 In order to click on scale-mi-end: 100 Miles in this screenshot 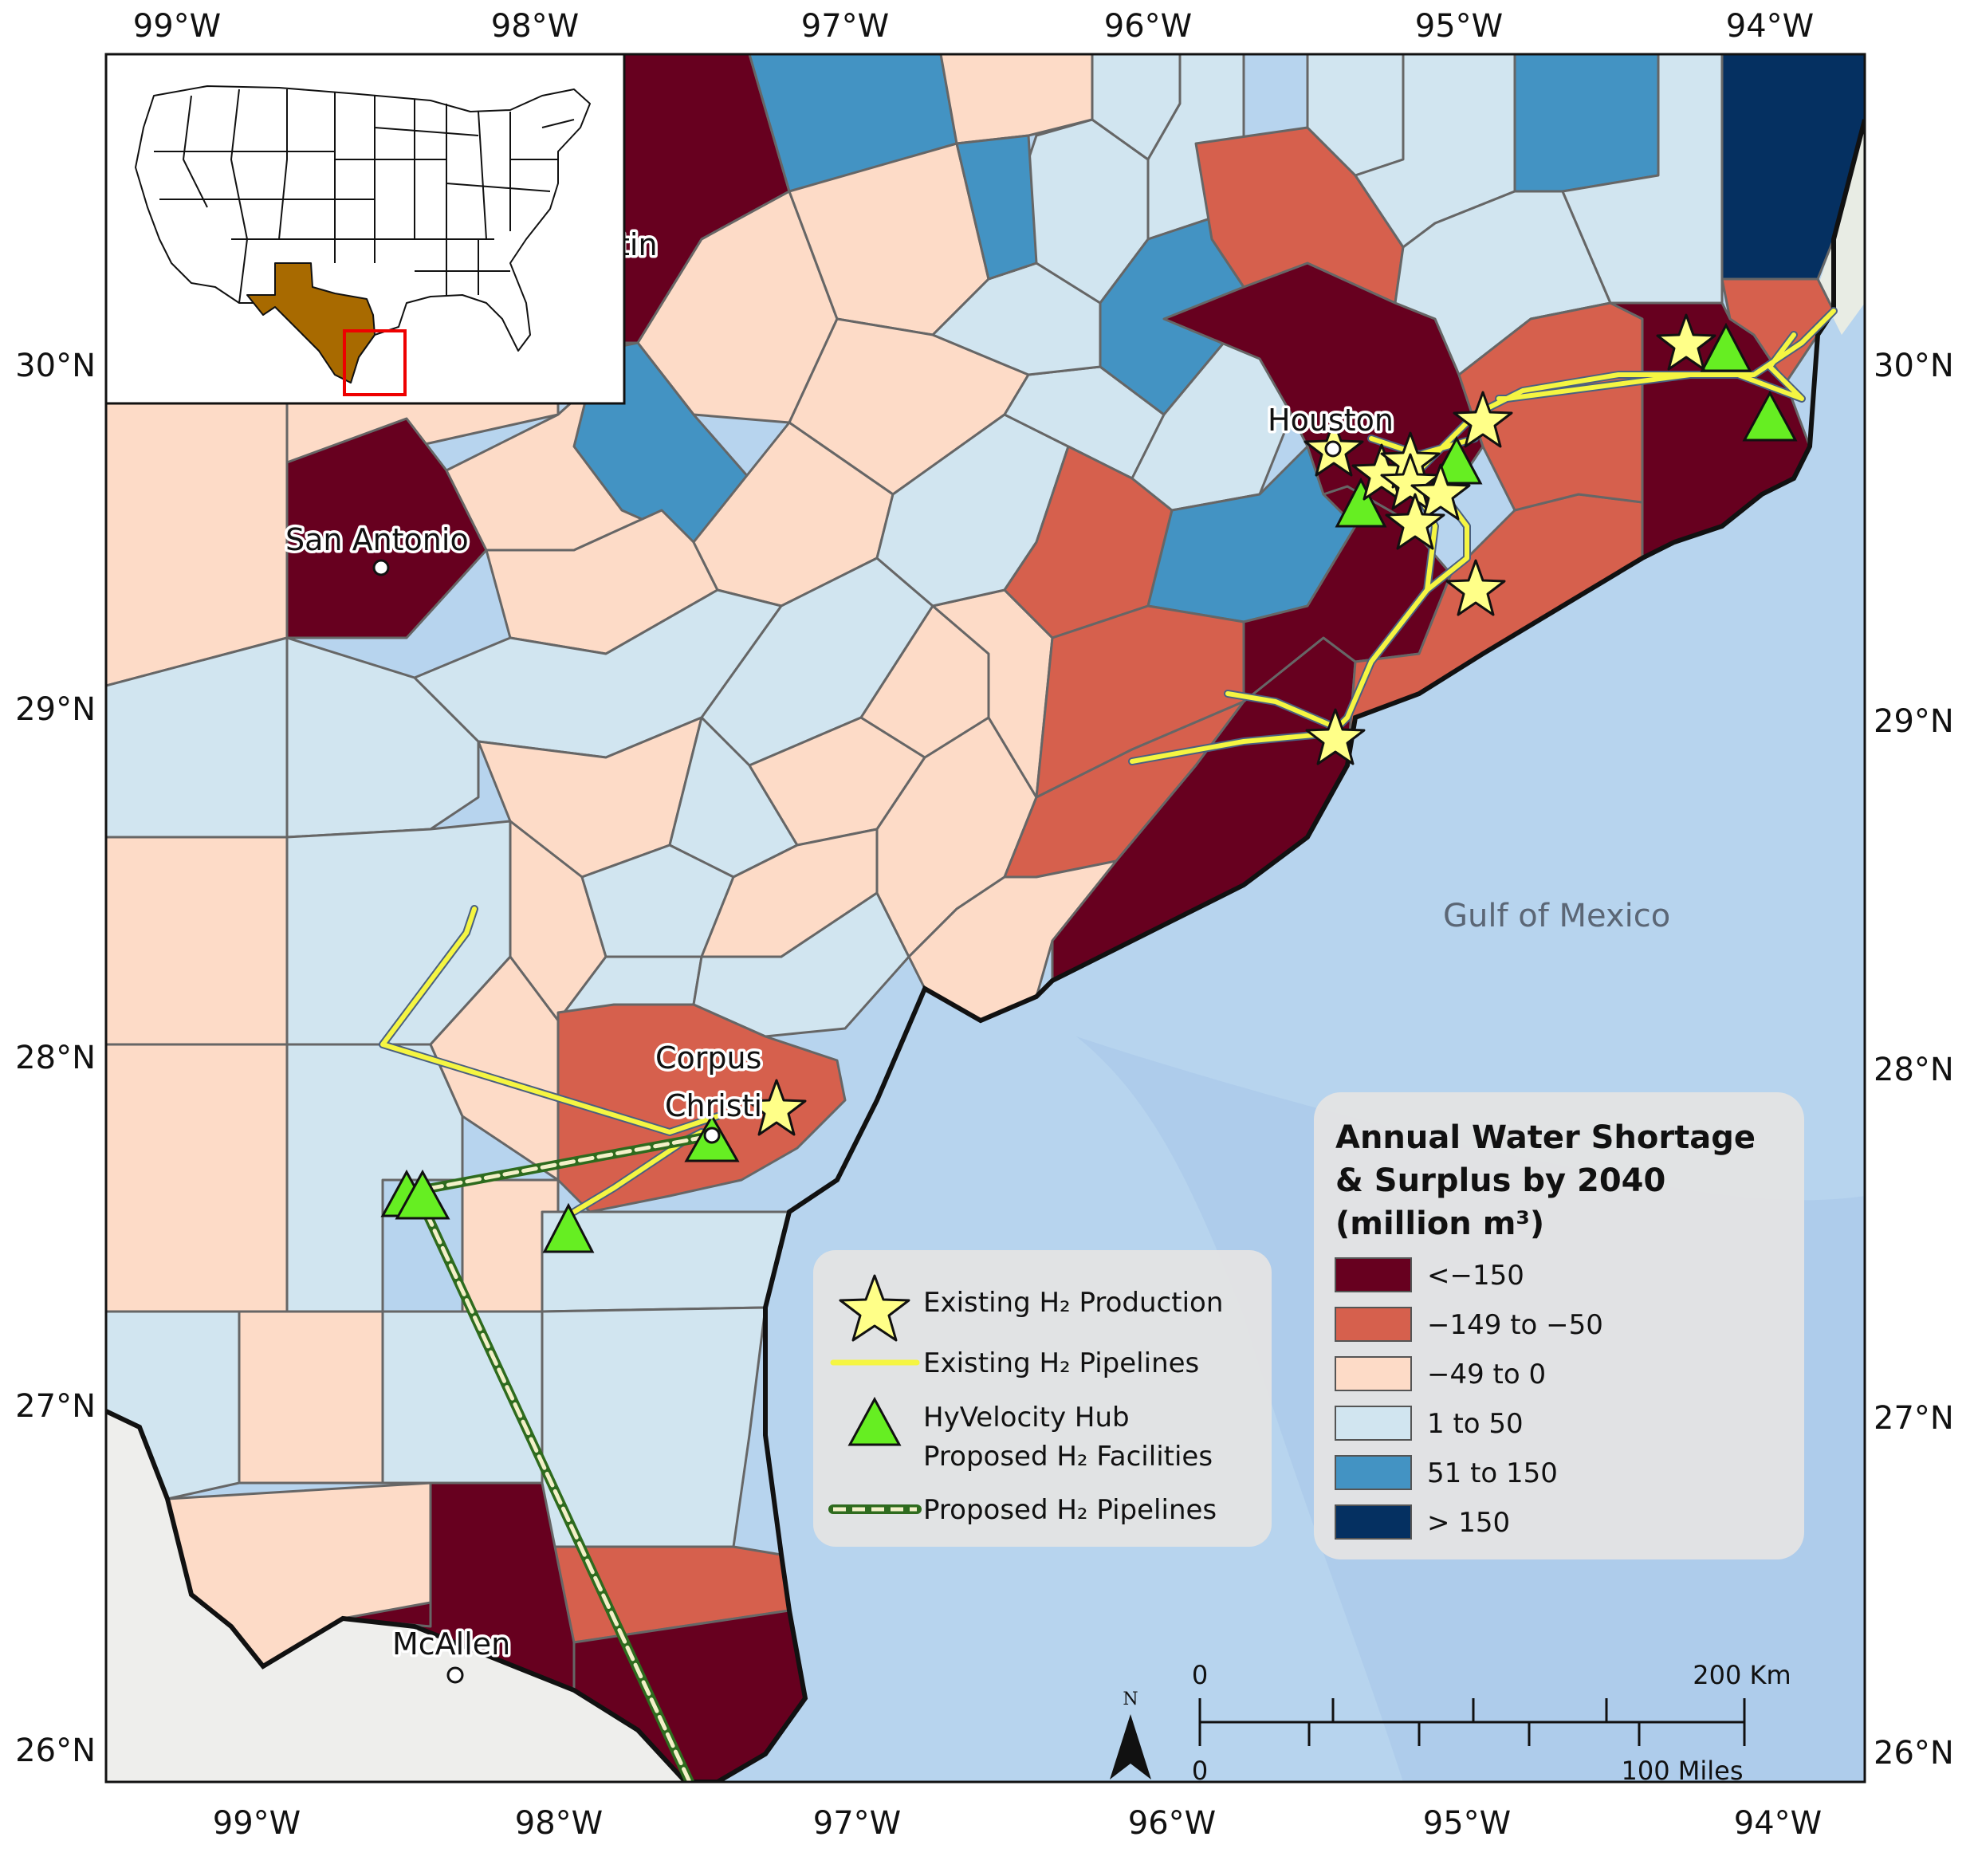, I will do `click(1683, 1771)`.